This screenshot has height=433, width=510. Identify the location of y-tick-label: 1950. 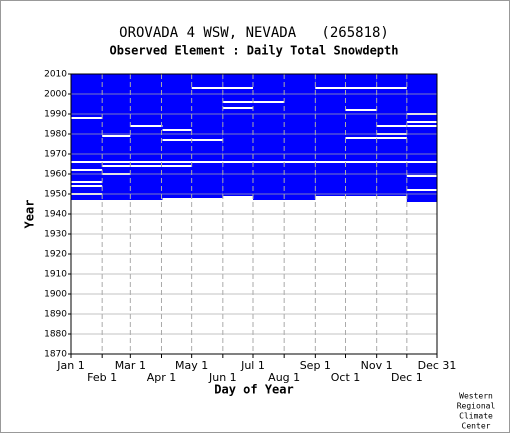
(55, 195).